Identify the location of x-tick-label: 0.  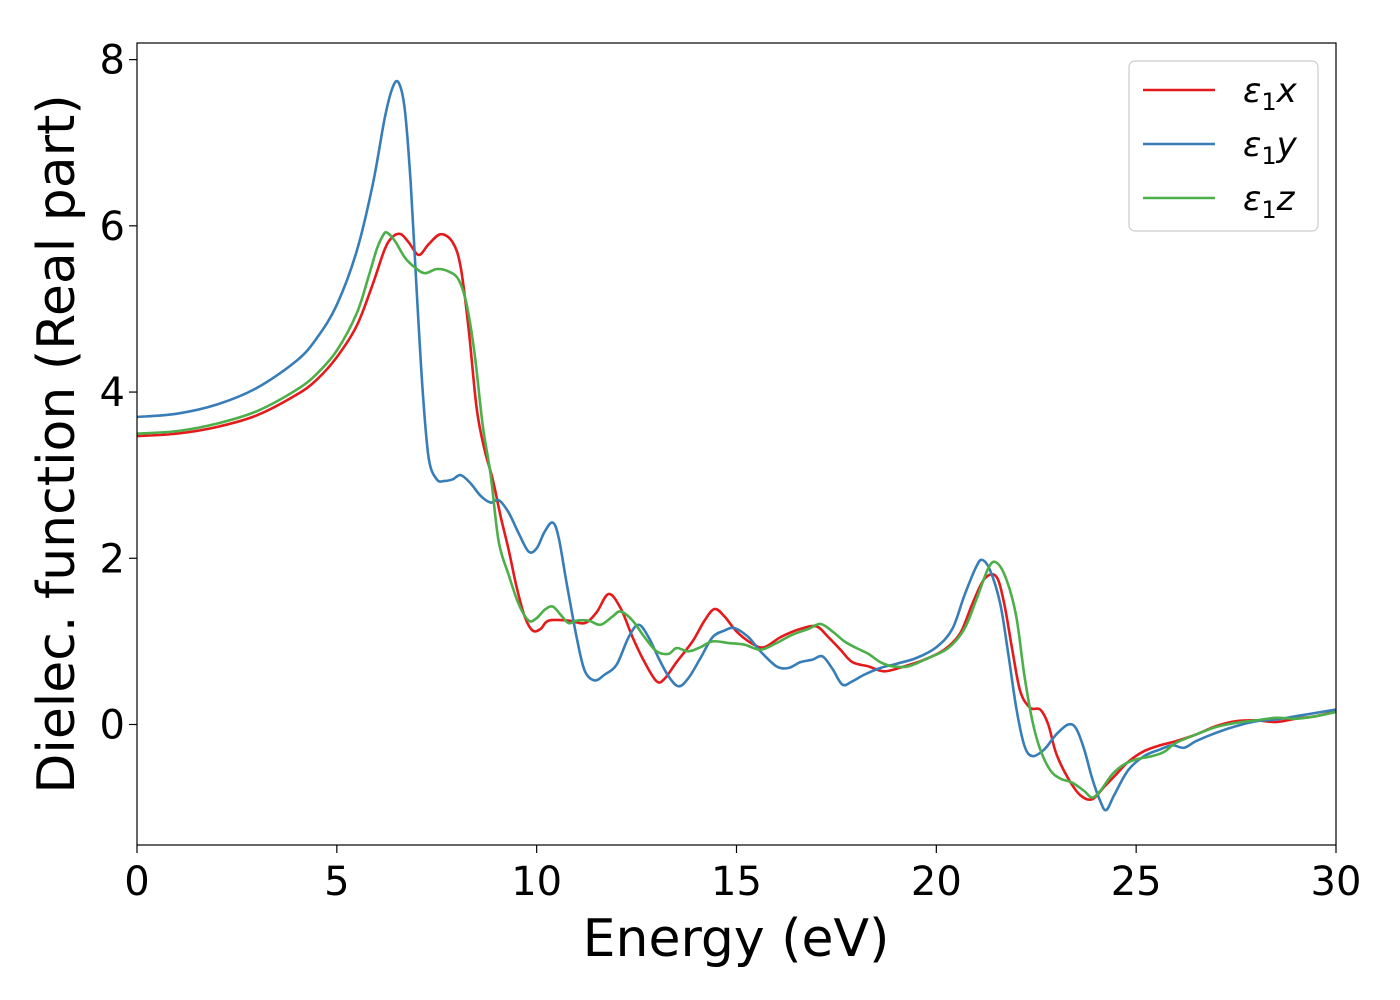
(136, 882).